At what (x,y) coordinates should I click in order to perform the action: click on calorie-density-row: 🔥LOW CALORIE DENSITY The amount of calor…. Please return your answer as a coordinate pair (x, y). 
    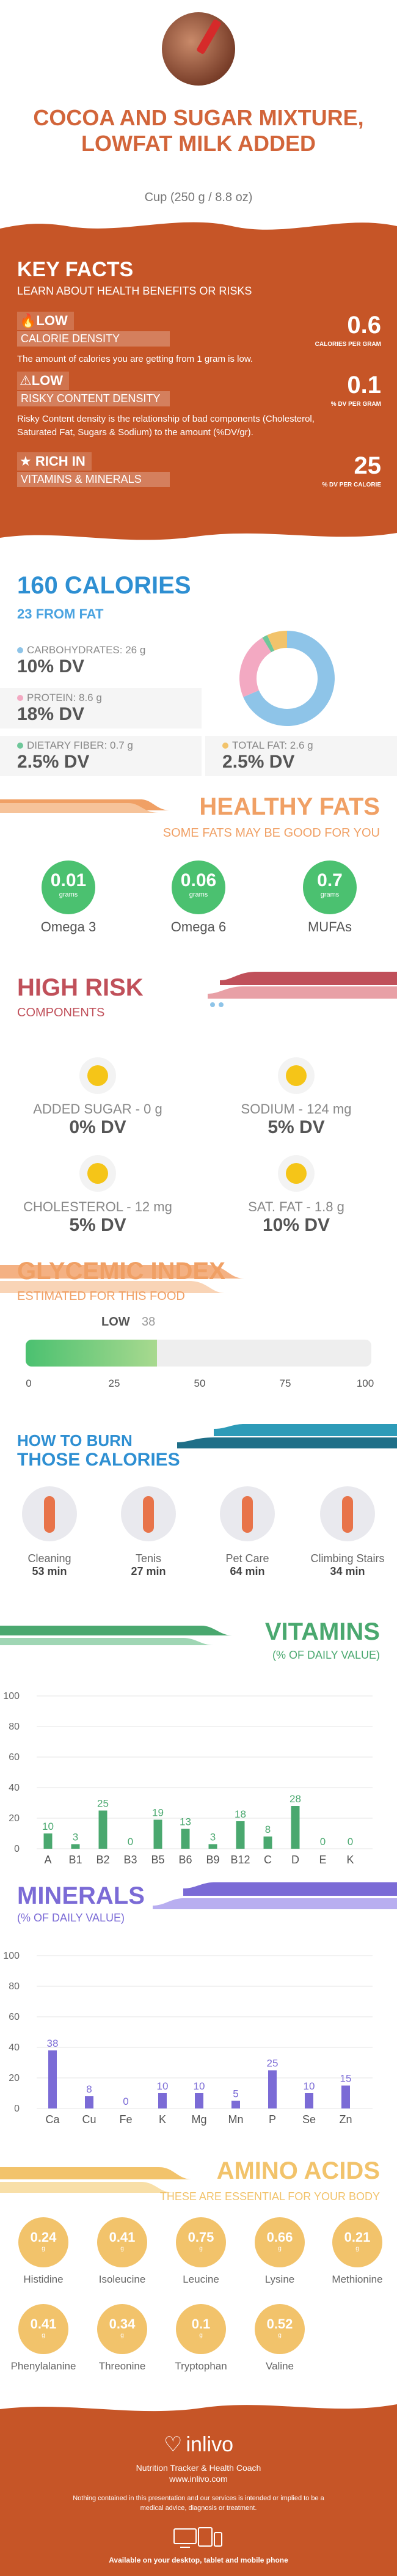
    Looking at the image, I should click on (199, 339).